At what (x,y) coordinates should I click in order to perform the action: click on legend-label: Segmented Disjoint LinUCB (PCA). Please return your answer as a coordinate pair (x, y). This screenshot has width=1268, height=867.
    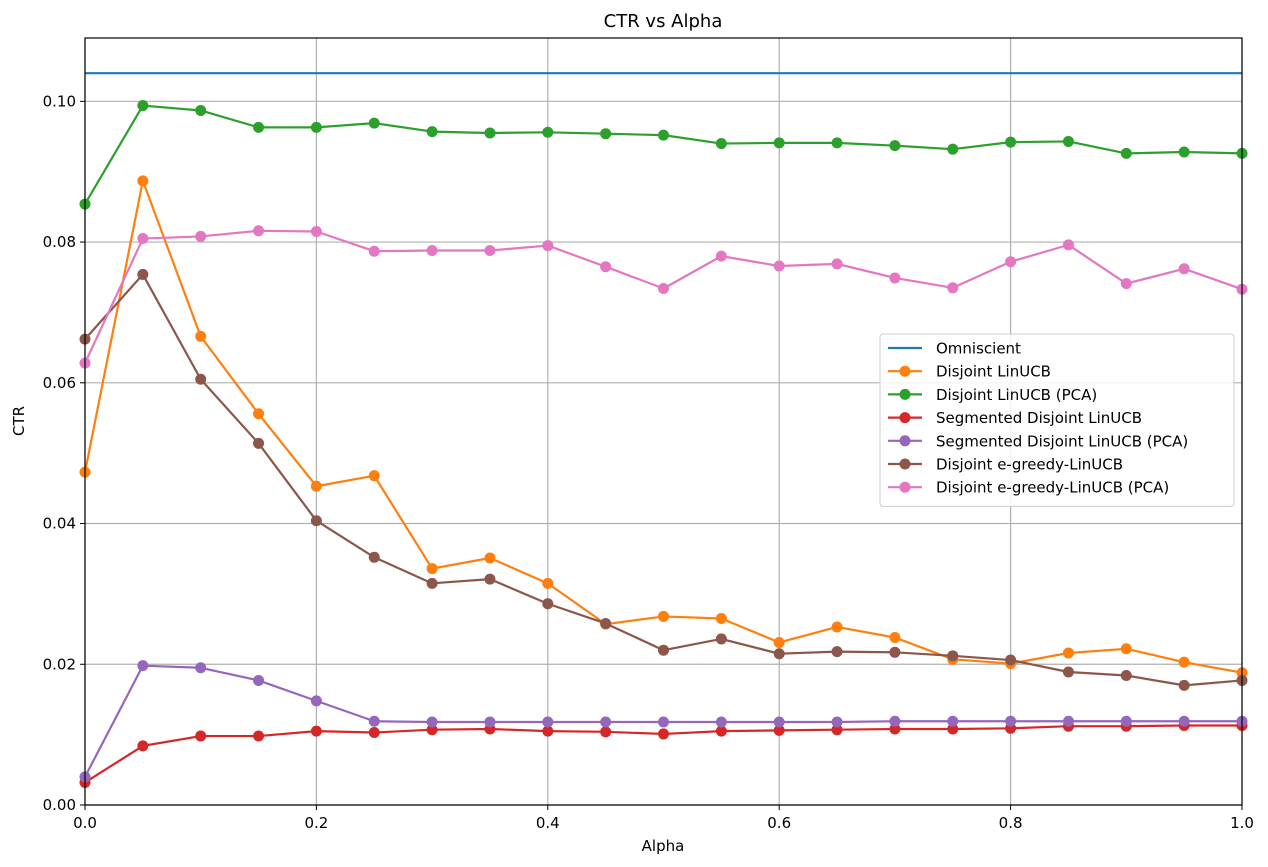
    Looking at the image, I should click on (1062, 441).